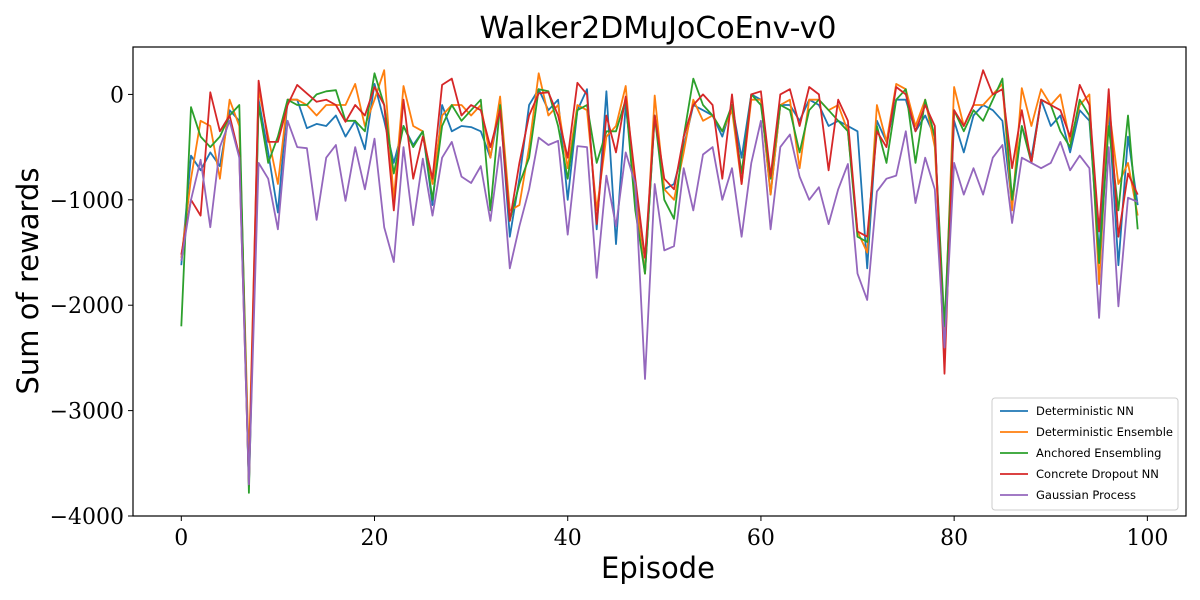 This screenshot has height=600, width=1200. Describe the element at coordinates (1104, 432) in the screenshot. I see `legend-entry-label: Deterministic Ensemble` at that location.